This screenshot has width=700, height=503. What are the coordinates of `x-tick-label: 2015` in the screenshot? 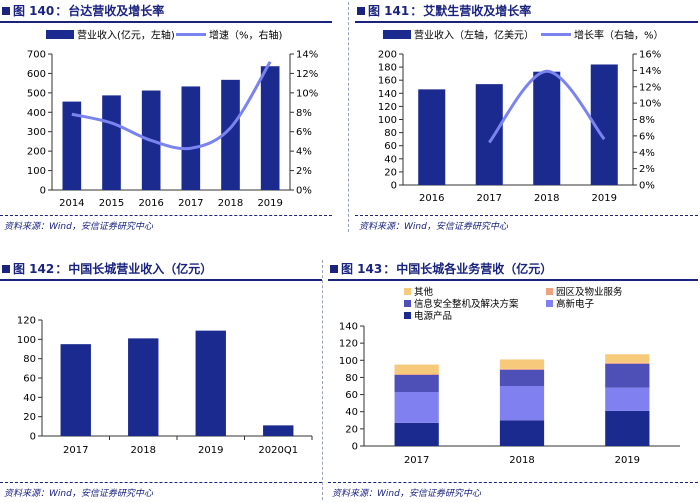 It's located at (111, 203).